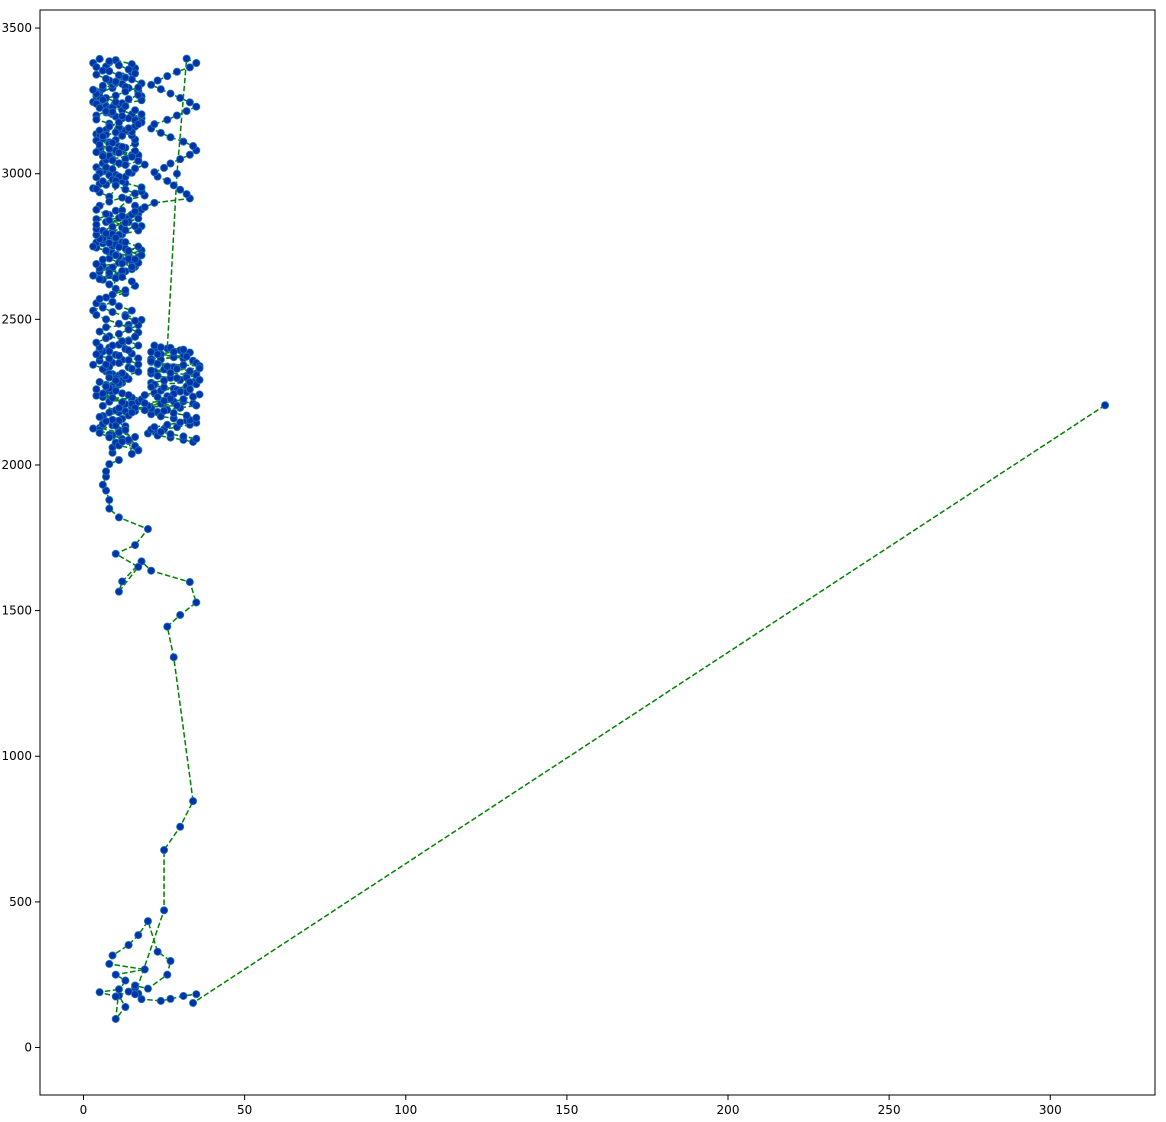 This screenshot has width=1166, height=1122. What do you see at coordinates (16, 174) in the screenshot?
I see `y-tick-label: 3000` at bounding box center [16, 174].